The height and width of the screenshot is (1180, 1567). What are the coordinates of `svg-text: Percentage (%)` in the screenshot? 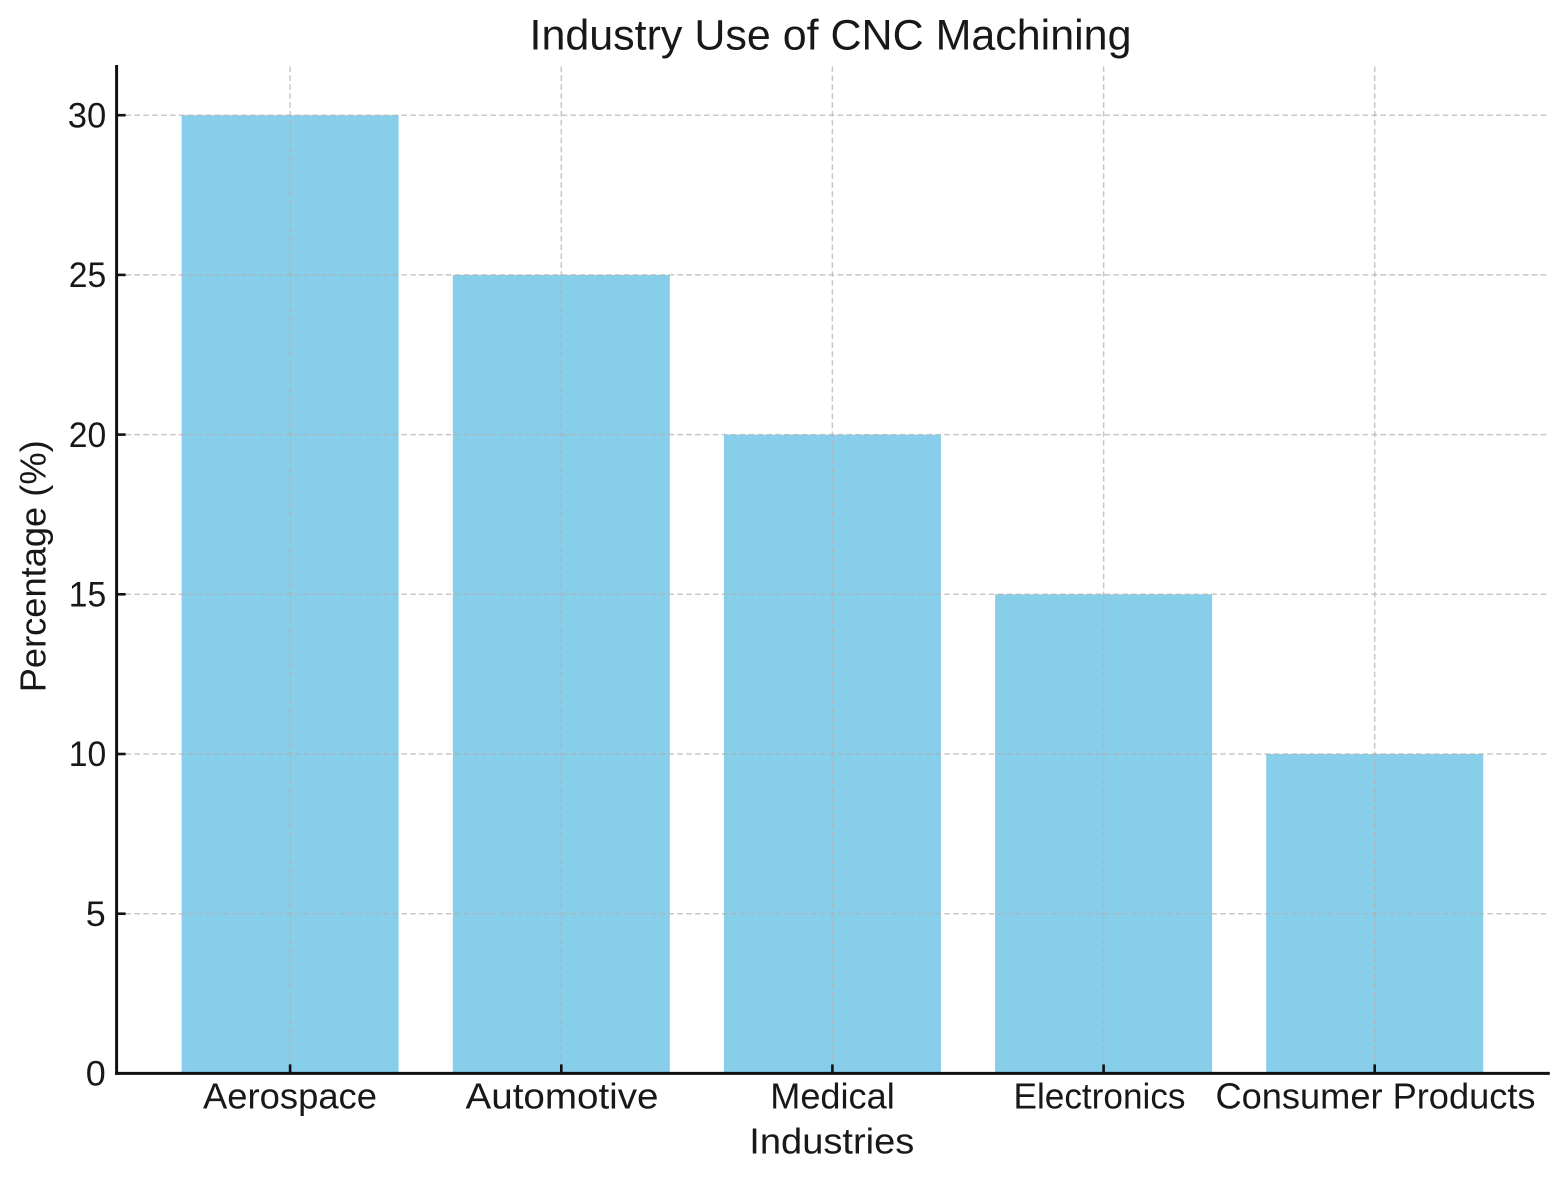 It's located at (33, 566).